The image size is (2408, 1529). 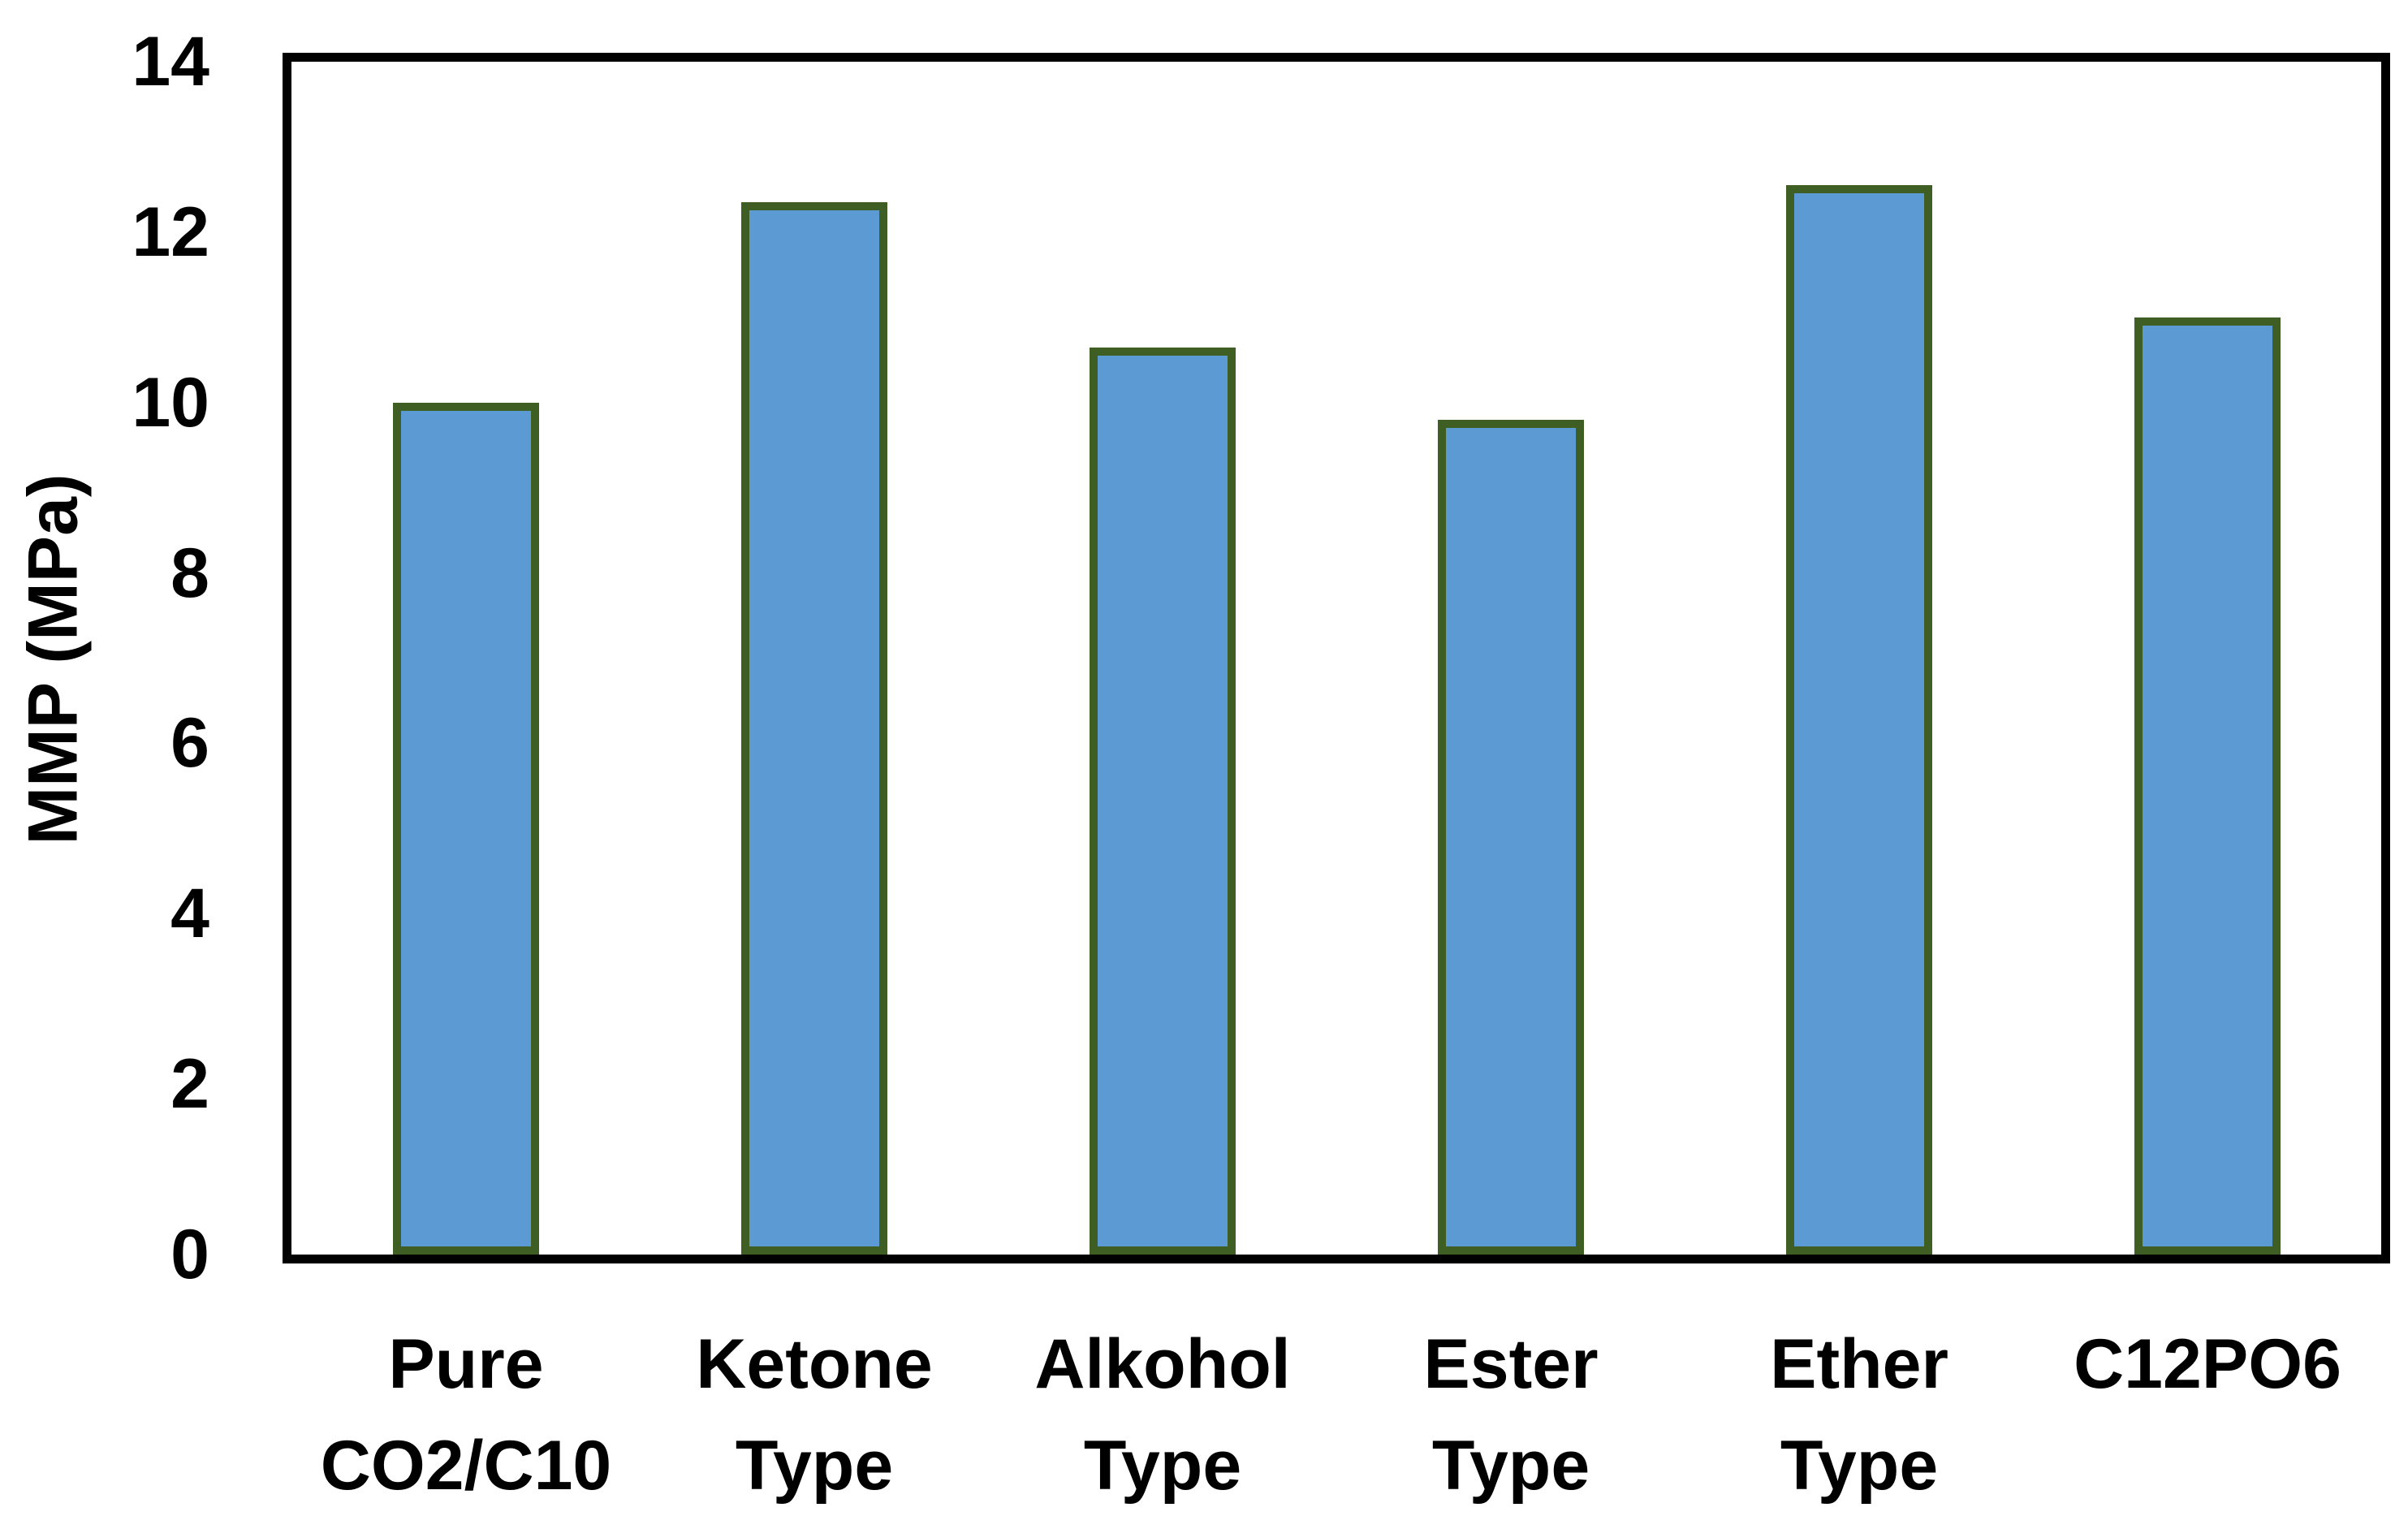 I want to click on y-tick-label-0: 0, so click(x=189, y=1255).